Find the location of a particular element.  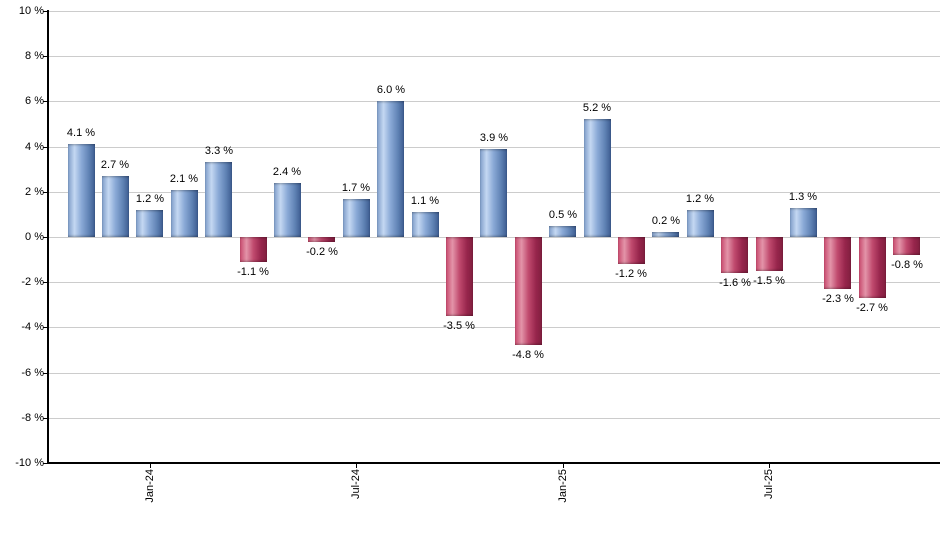

y-tick-label: 2 % is located at coordinates (34, 192).